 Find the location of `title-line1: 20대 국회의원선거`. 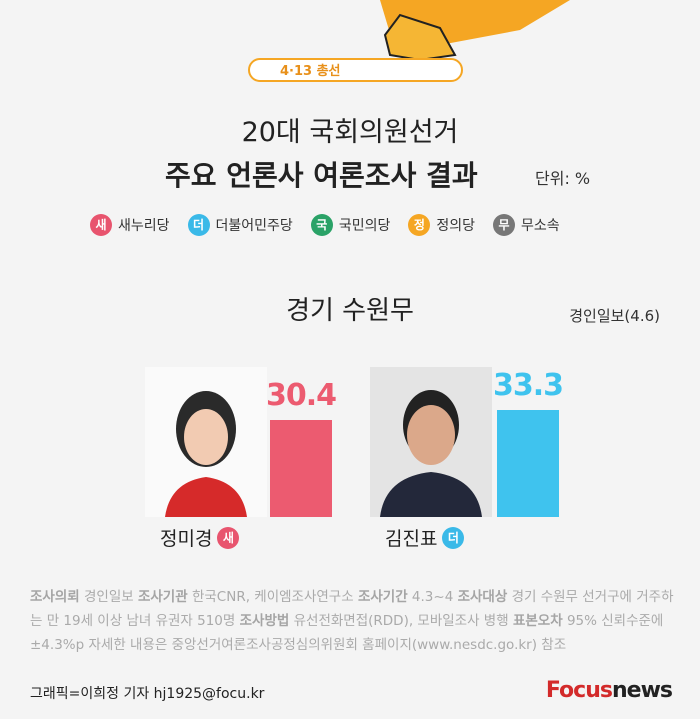

title-line1: 20대 국회의원선거 is located at coordinates (350, 132).